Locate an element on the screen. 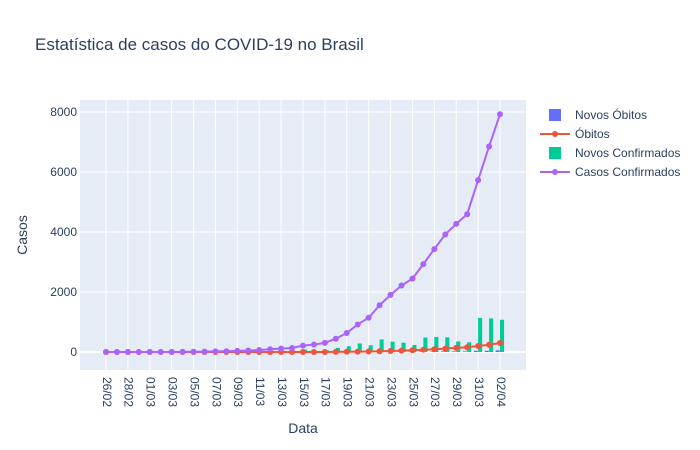 The width and height of the screenshot is (700, 450). y-axis-title: Casos is located at coordinates (22, 235).